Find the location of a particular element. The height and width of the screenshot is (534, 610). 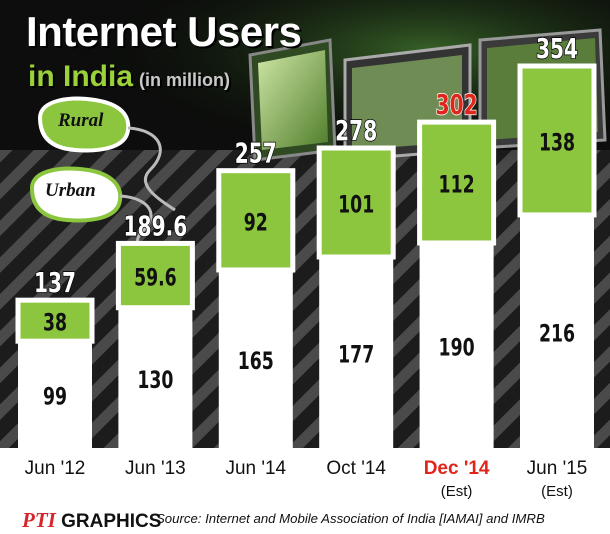

urban-value-label-3: 177 is located at coordinates (356, 355).